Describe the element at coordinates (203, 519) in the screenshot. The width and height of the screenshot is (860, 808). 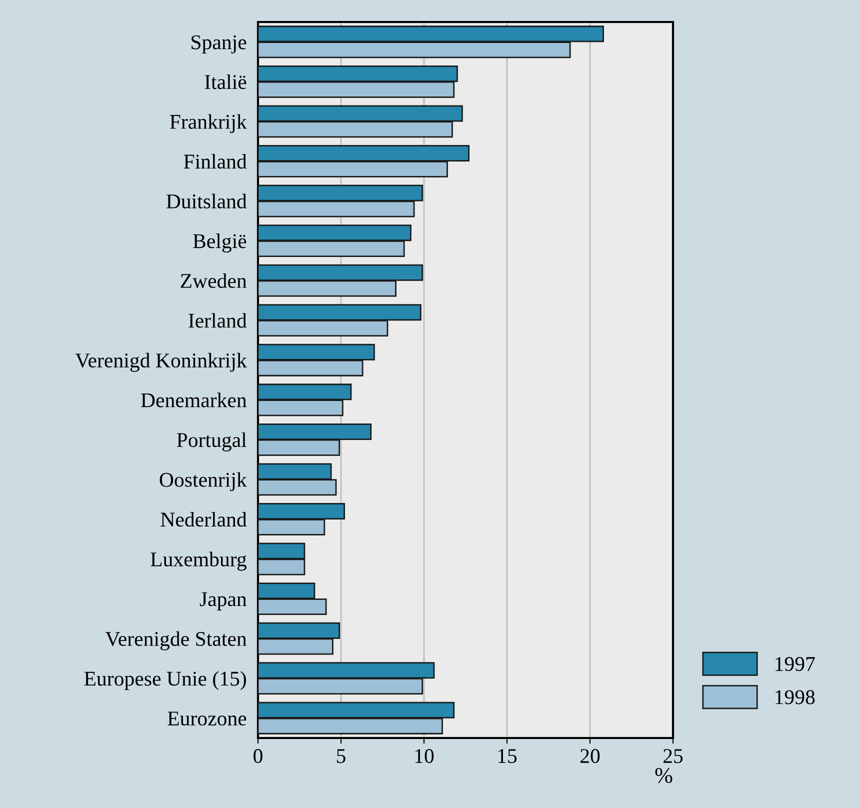
I see `y-tick-label: Nederland` at that location.